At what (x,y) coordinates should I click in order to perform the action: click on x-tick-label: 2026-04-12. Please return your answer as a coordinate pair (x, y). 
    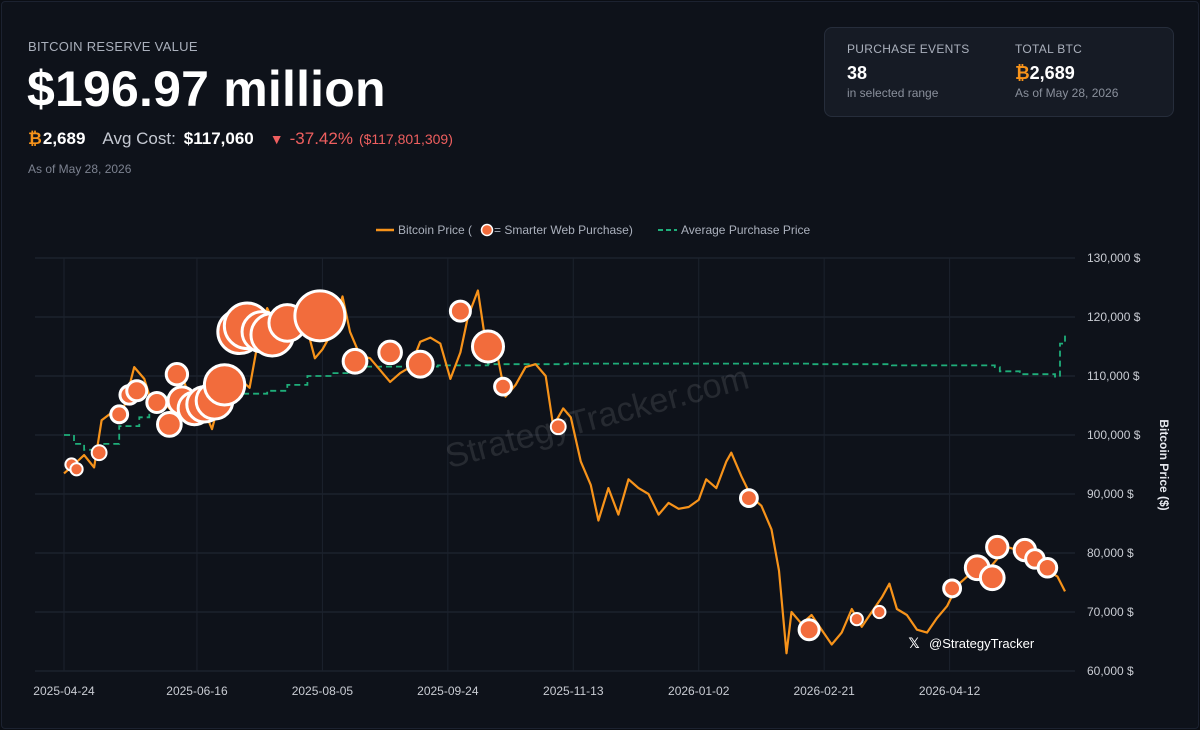
    Looking at the image, I should click on (950, 691).